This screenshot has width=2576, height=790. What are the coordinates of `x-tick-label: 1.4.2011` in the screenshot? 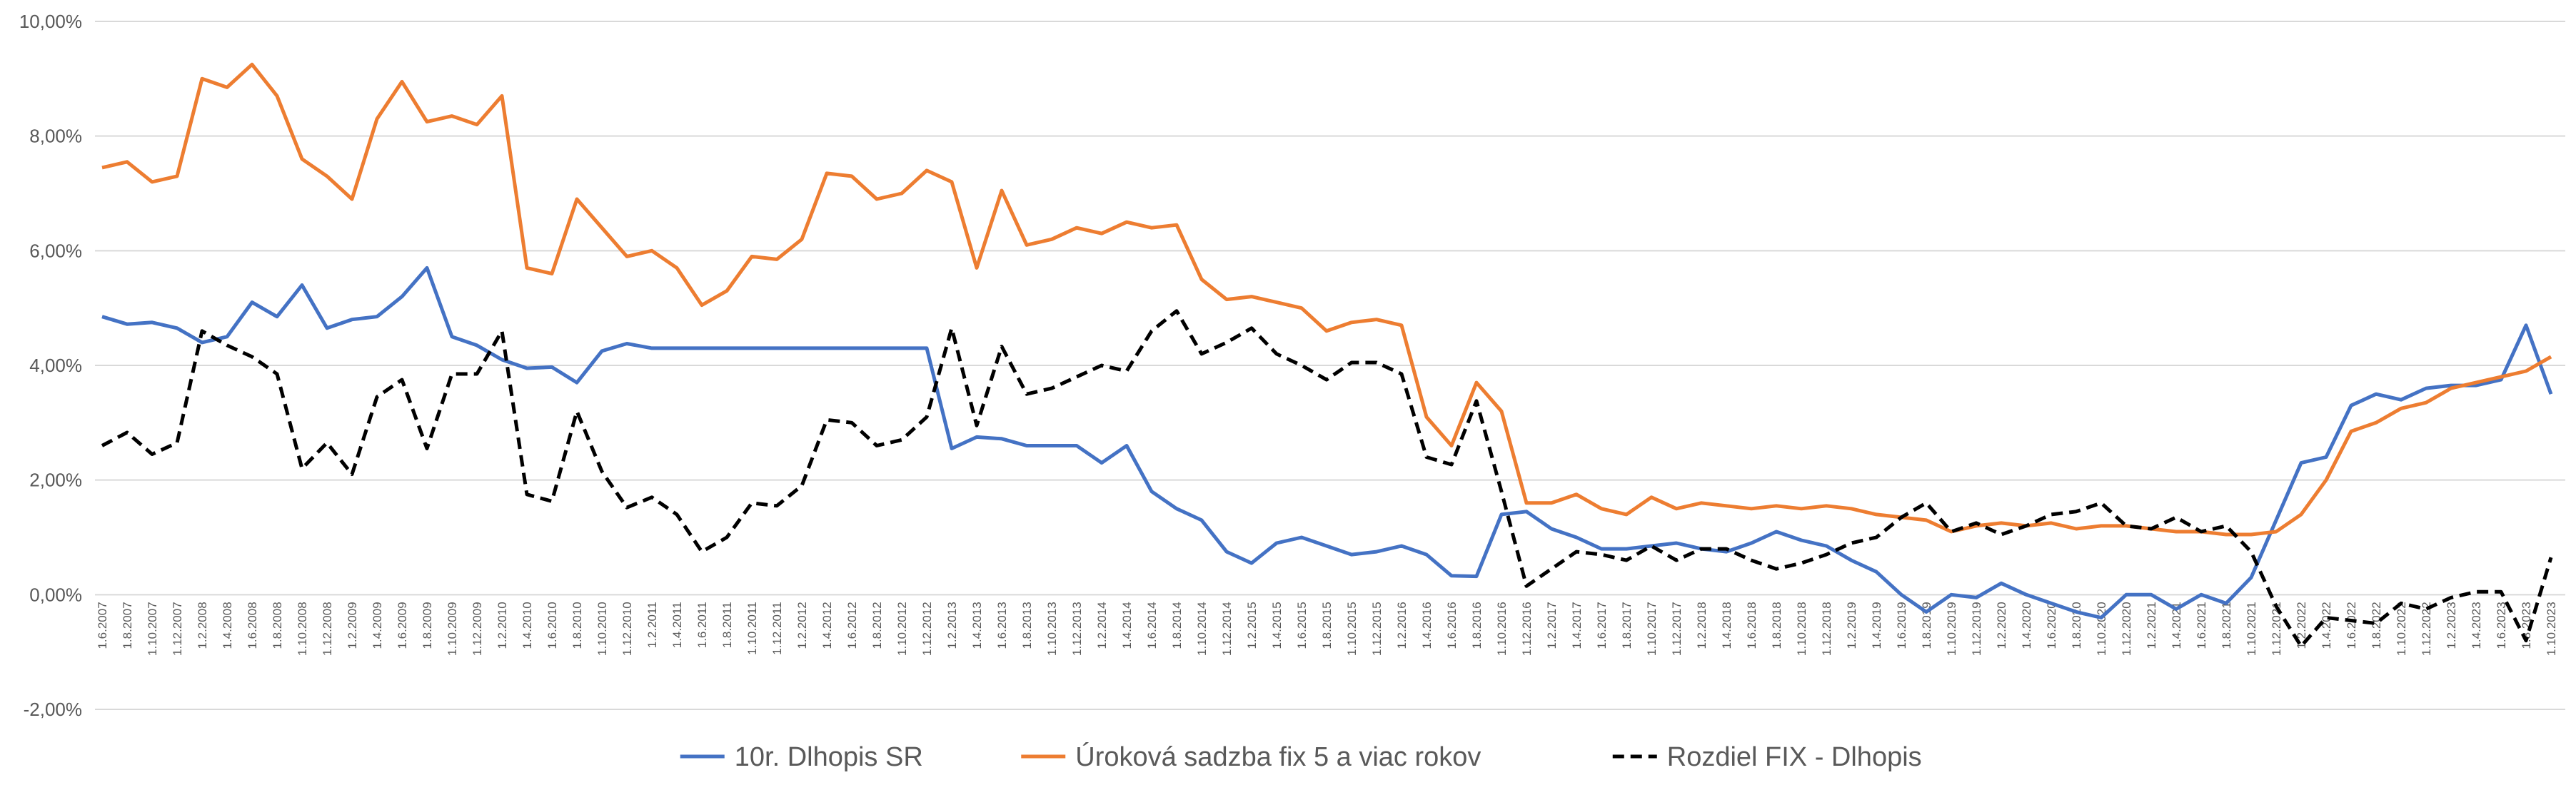 It's located at (677, 625).